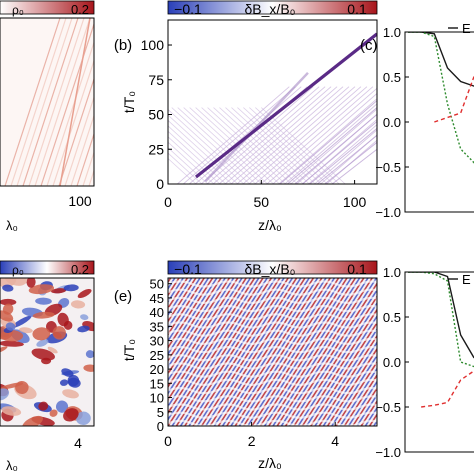  Describe the element at coordinates (160, 184) in the screenshot. I see `panel-b-y-tick-label: 0` at that location.